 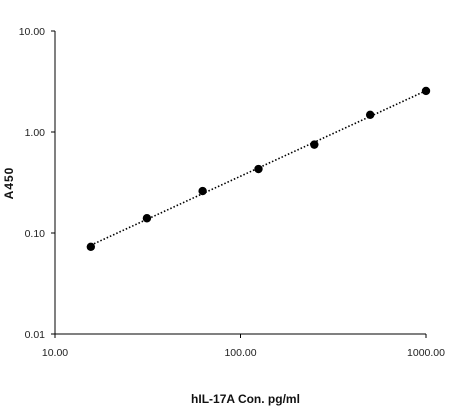 I want to click on y-axis-label: A450, so click(x=9, y=183).